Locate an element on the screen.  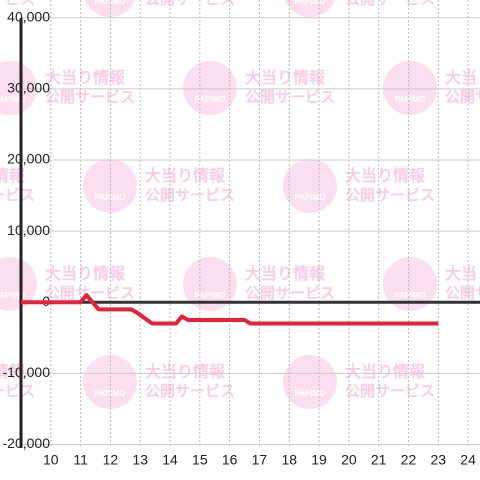
x-tick-label: 10 is located at coordinates (51, 460).